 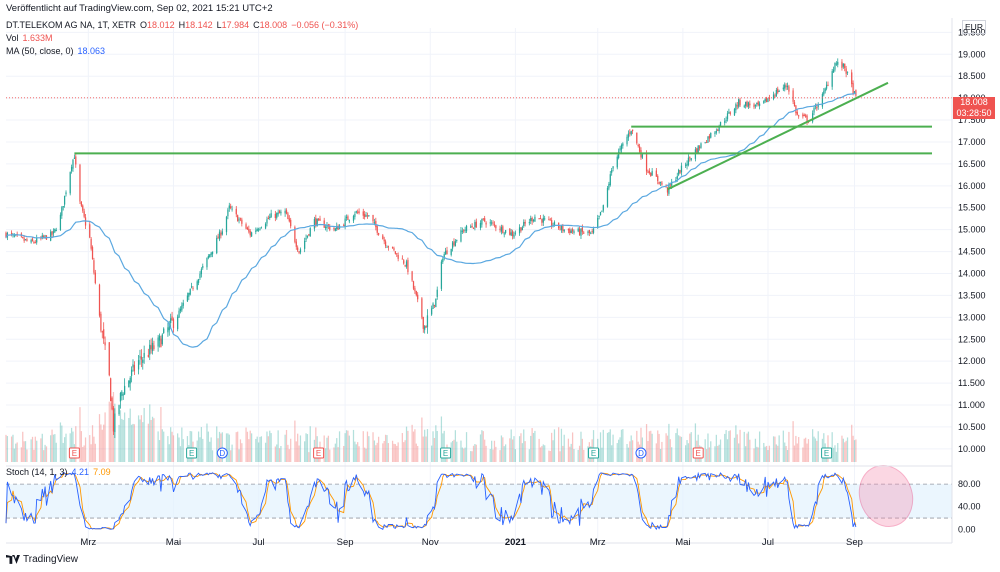 What do you see at coordinates (71, 25) in the screenshot?
I see `legend-symbol: DT.TELEKOM AG NA, 1T, XETR` at bounding box center [71, 25].